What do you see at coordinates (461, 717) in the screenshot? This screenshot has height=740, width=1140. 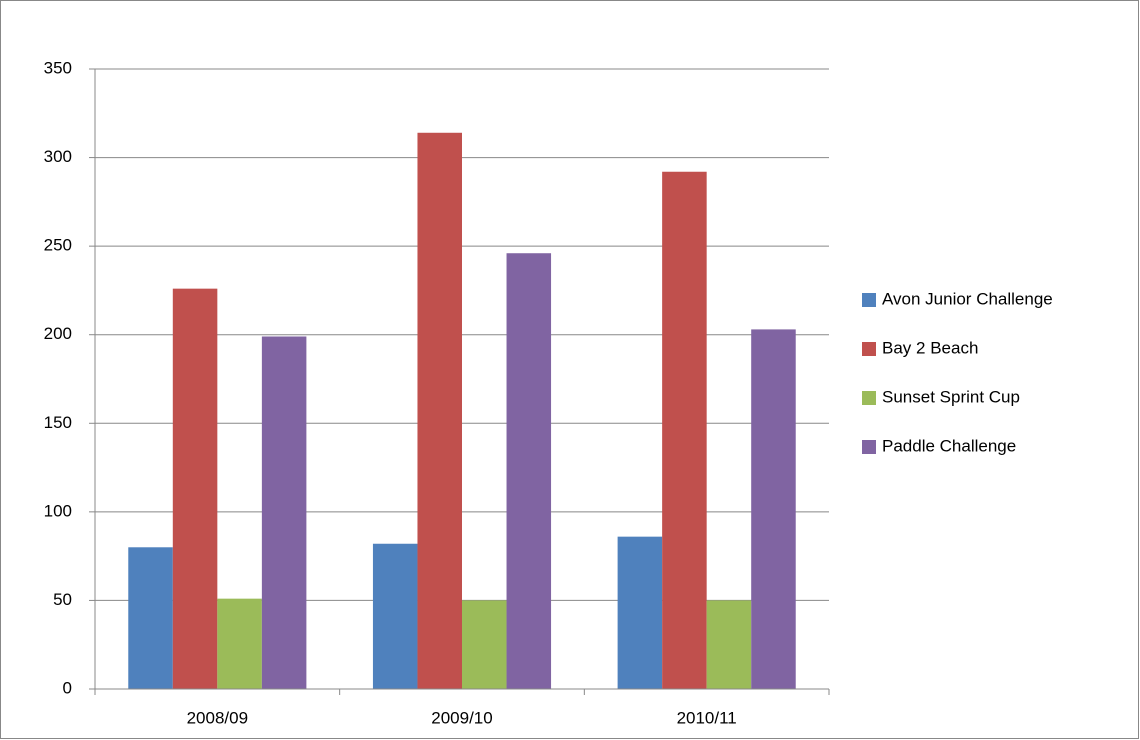 I see `x-tick-label: 2009/10` at bounding box center [461, 717].